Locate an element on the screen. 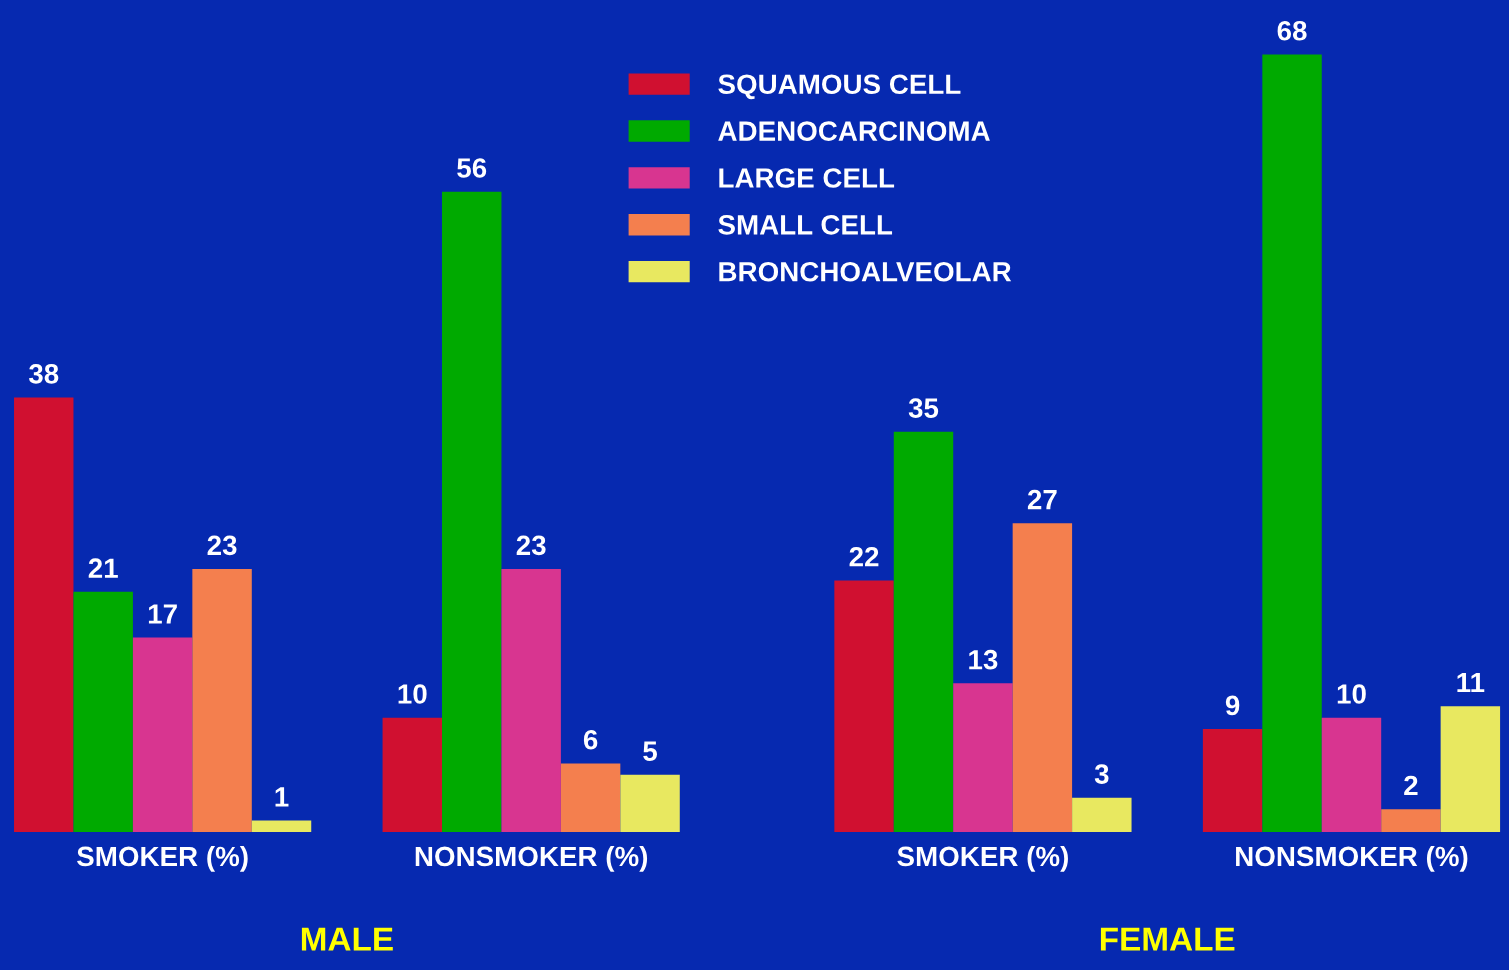 The width and height of the screenshot is (1509, 970). legend-label: BRONCHOALVEOLAR is located at coordinates (865, 271).